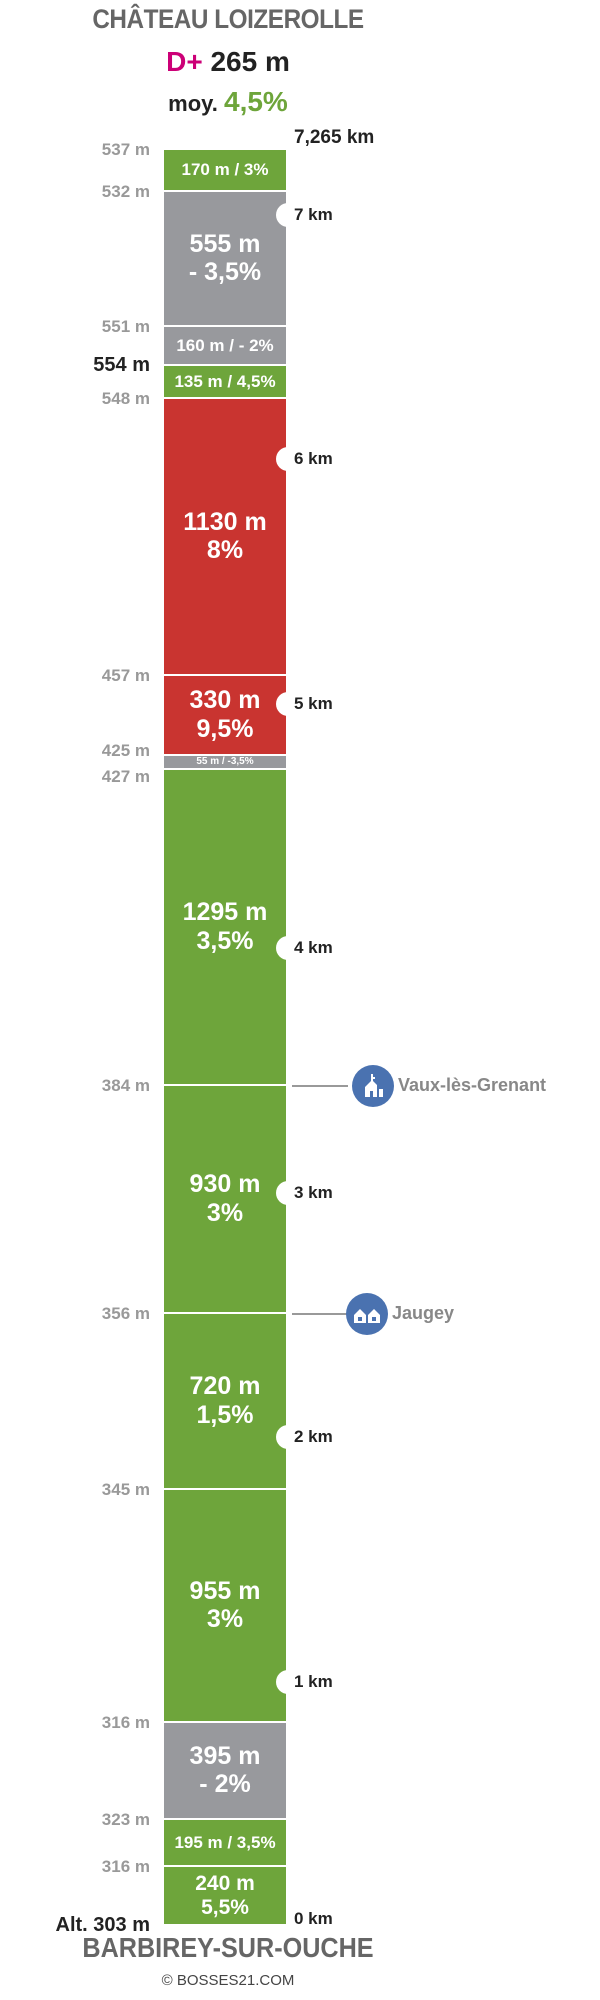  What do you see at coordinates (125, 1489) in the screenshot?
I see `altitude-label: 345 m` at bounding box center [125, 1489].